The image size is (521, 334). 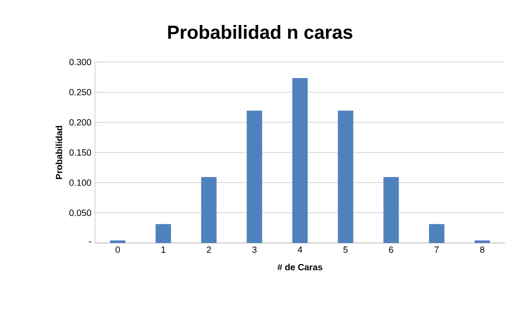 I want to click on x-tick-label: 6, so click(x=391, y=249).